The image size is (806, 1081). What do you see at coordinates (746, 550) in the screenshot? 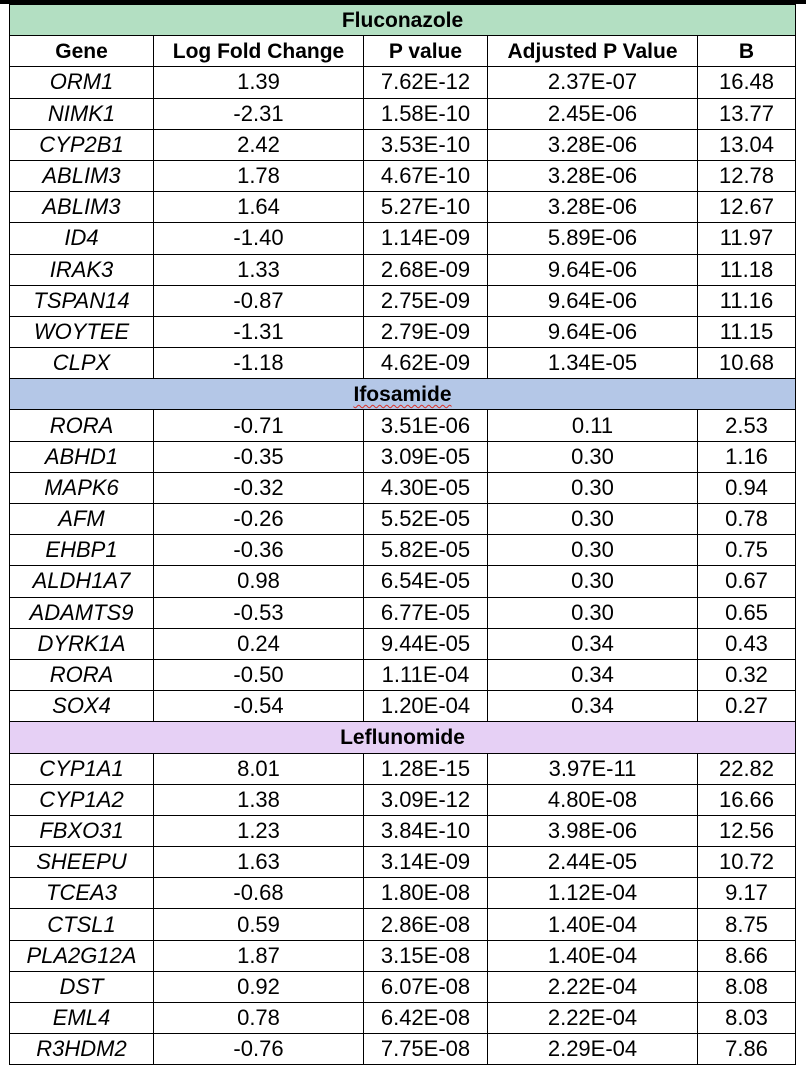
I see `b-cell: 0.75` at bounding box center [746, 550].